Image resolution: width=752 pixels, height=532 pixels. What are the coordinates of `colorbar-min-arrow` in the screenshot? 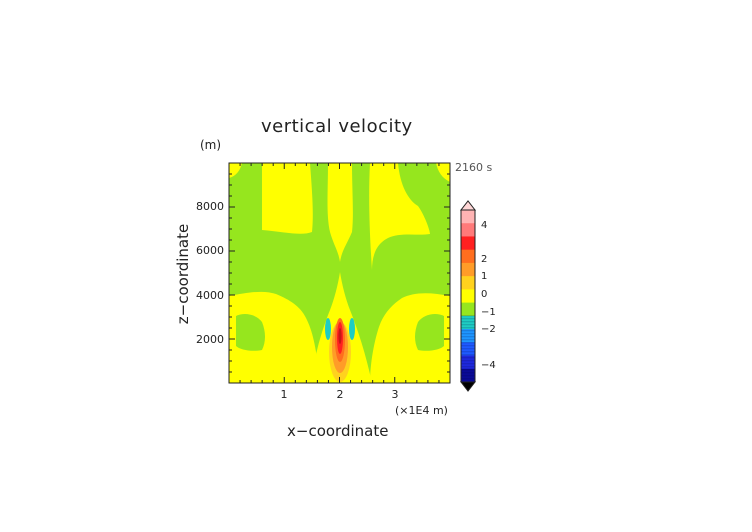 It's located at (468, 386).